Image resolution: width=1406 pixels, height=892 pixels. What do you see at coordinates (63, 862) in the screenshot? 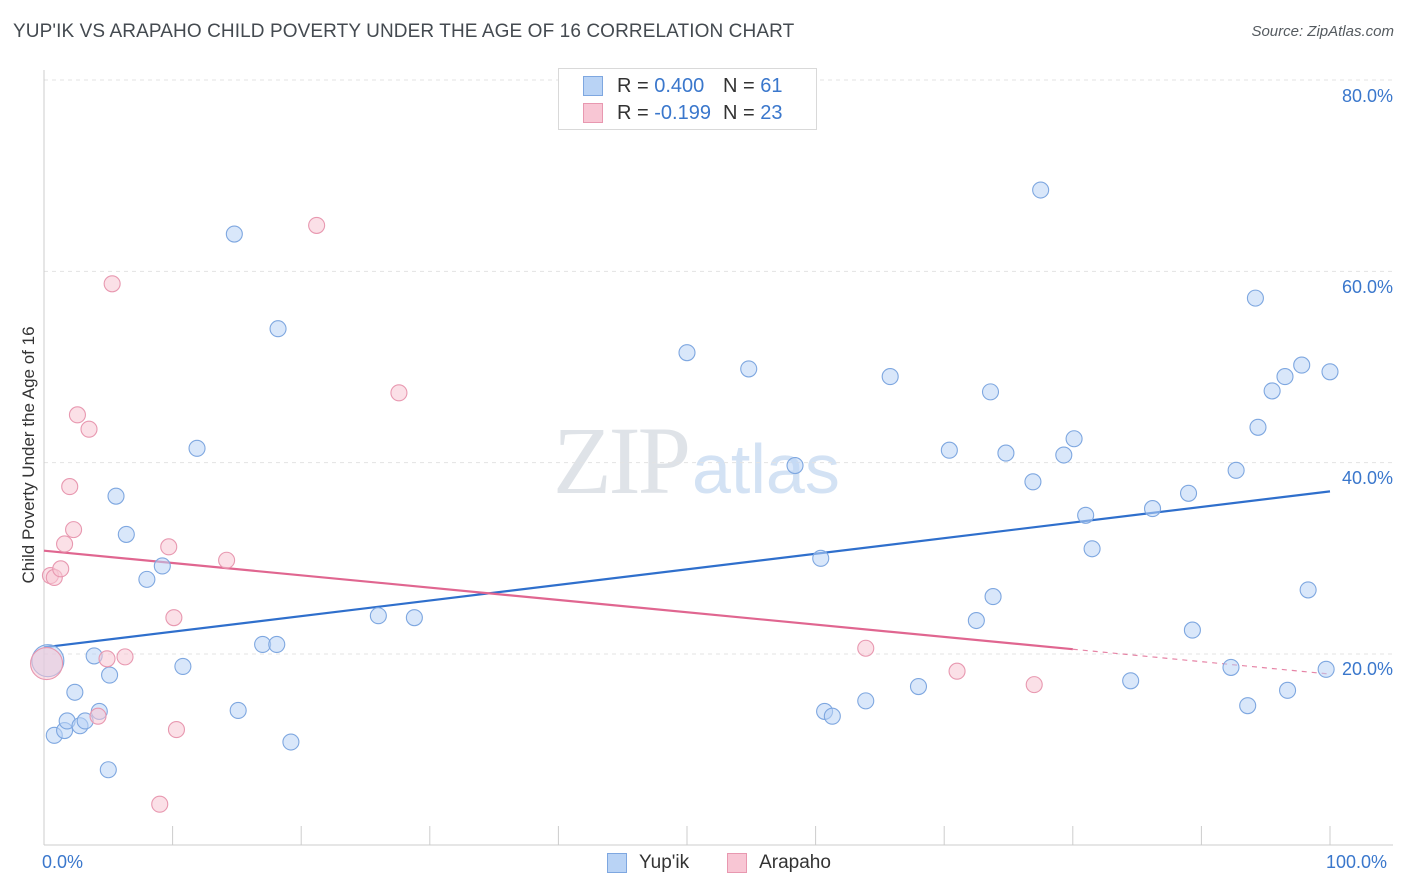
I see `x-tick-label-min: 0.0%` at bounding box center [63, 862].